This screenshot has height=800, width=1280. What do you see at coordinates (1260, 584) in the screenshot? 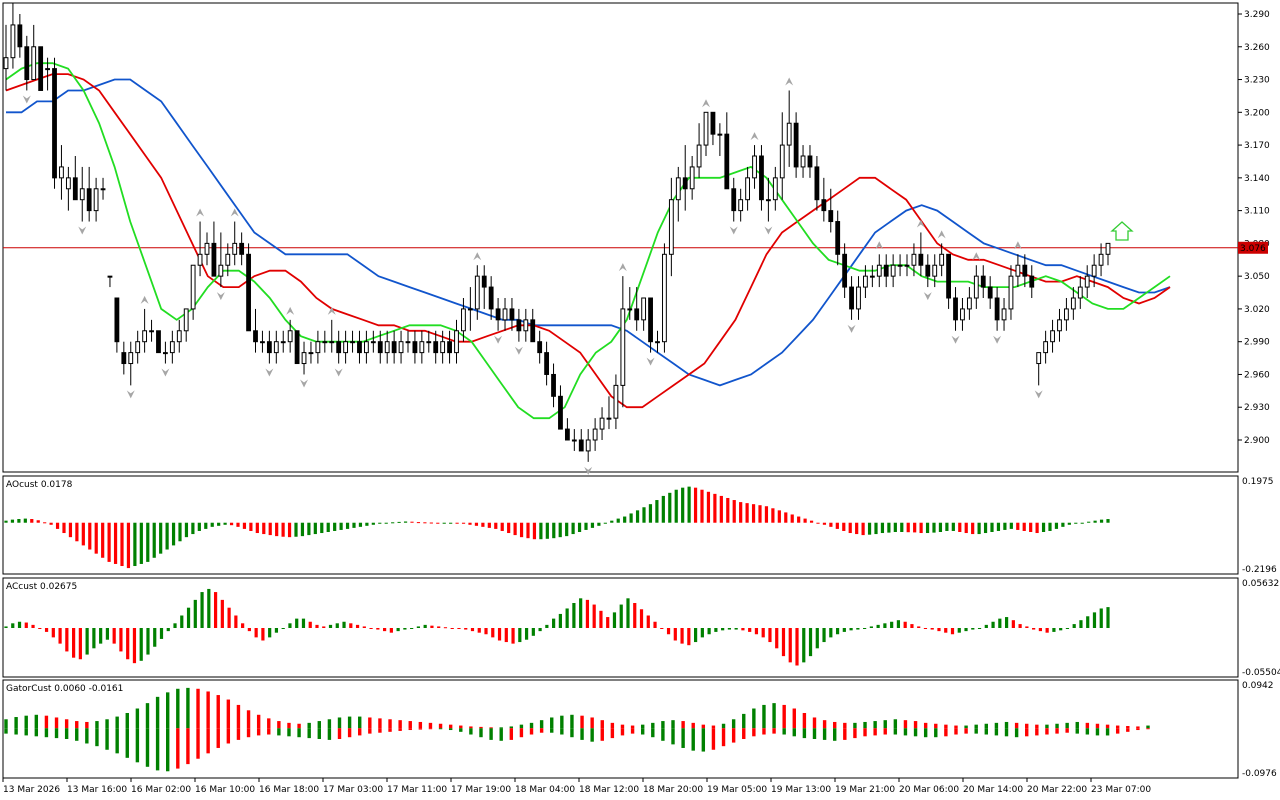
I see `indicator-max-label: 0.05632` at bounding box center [1260, 584].